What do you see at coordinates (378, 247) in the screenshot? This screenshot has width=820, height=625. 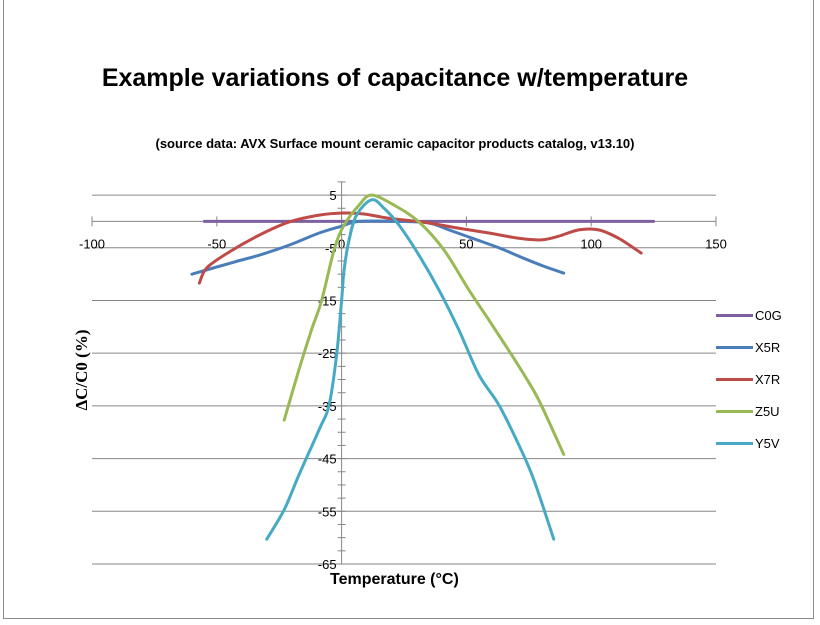 I see `series-line-x5r` at bounding box center [378, 247].